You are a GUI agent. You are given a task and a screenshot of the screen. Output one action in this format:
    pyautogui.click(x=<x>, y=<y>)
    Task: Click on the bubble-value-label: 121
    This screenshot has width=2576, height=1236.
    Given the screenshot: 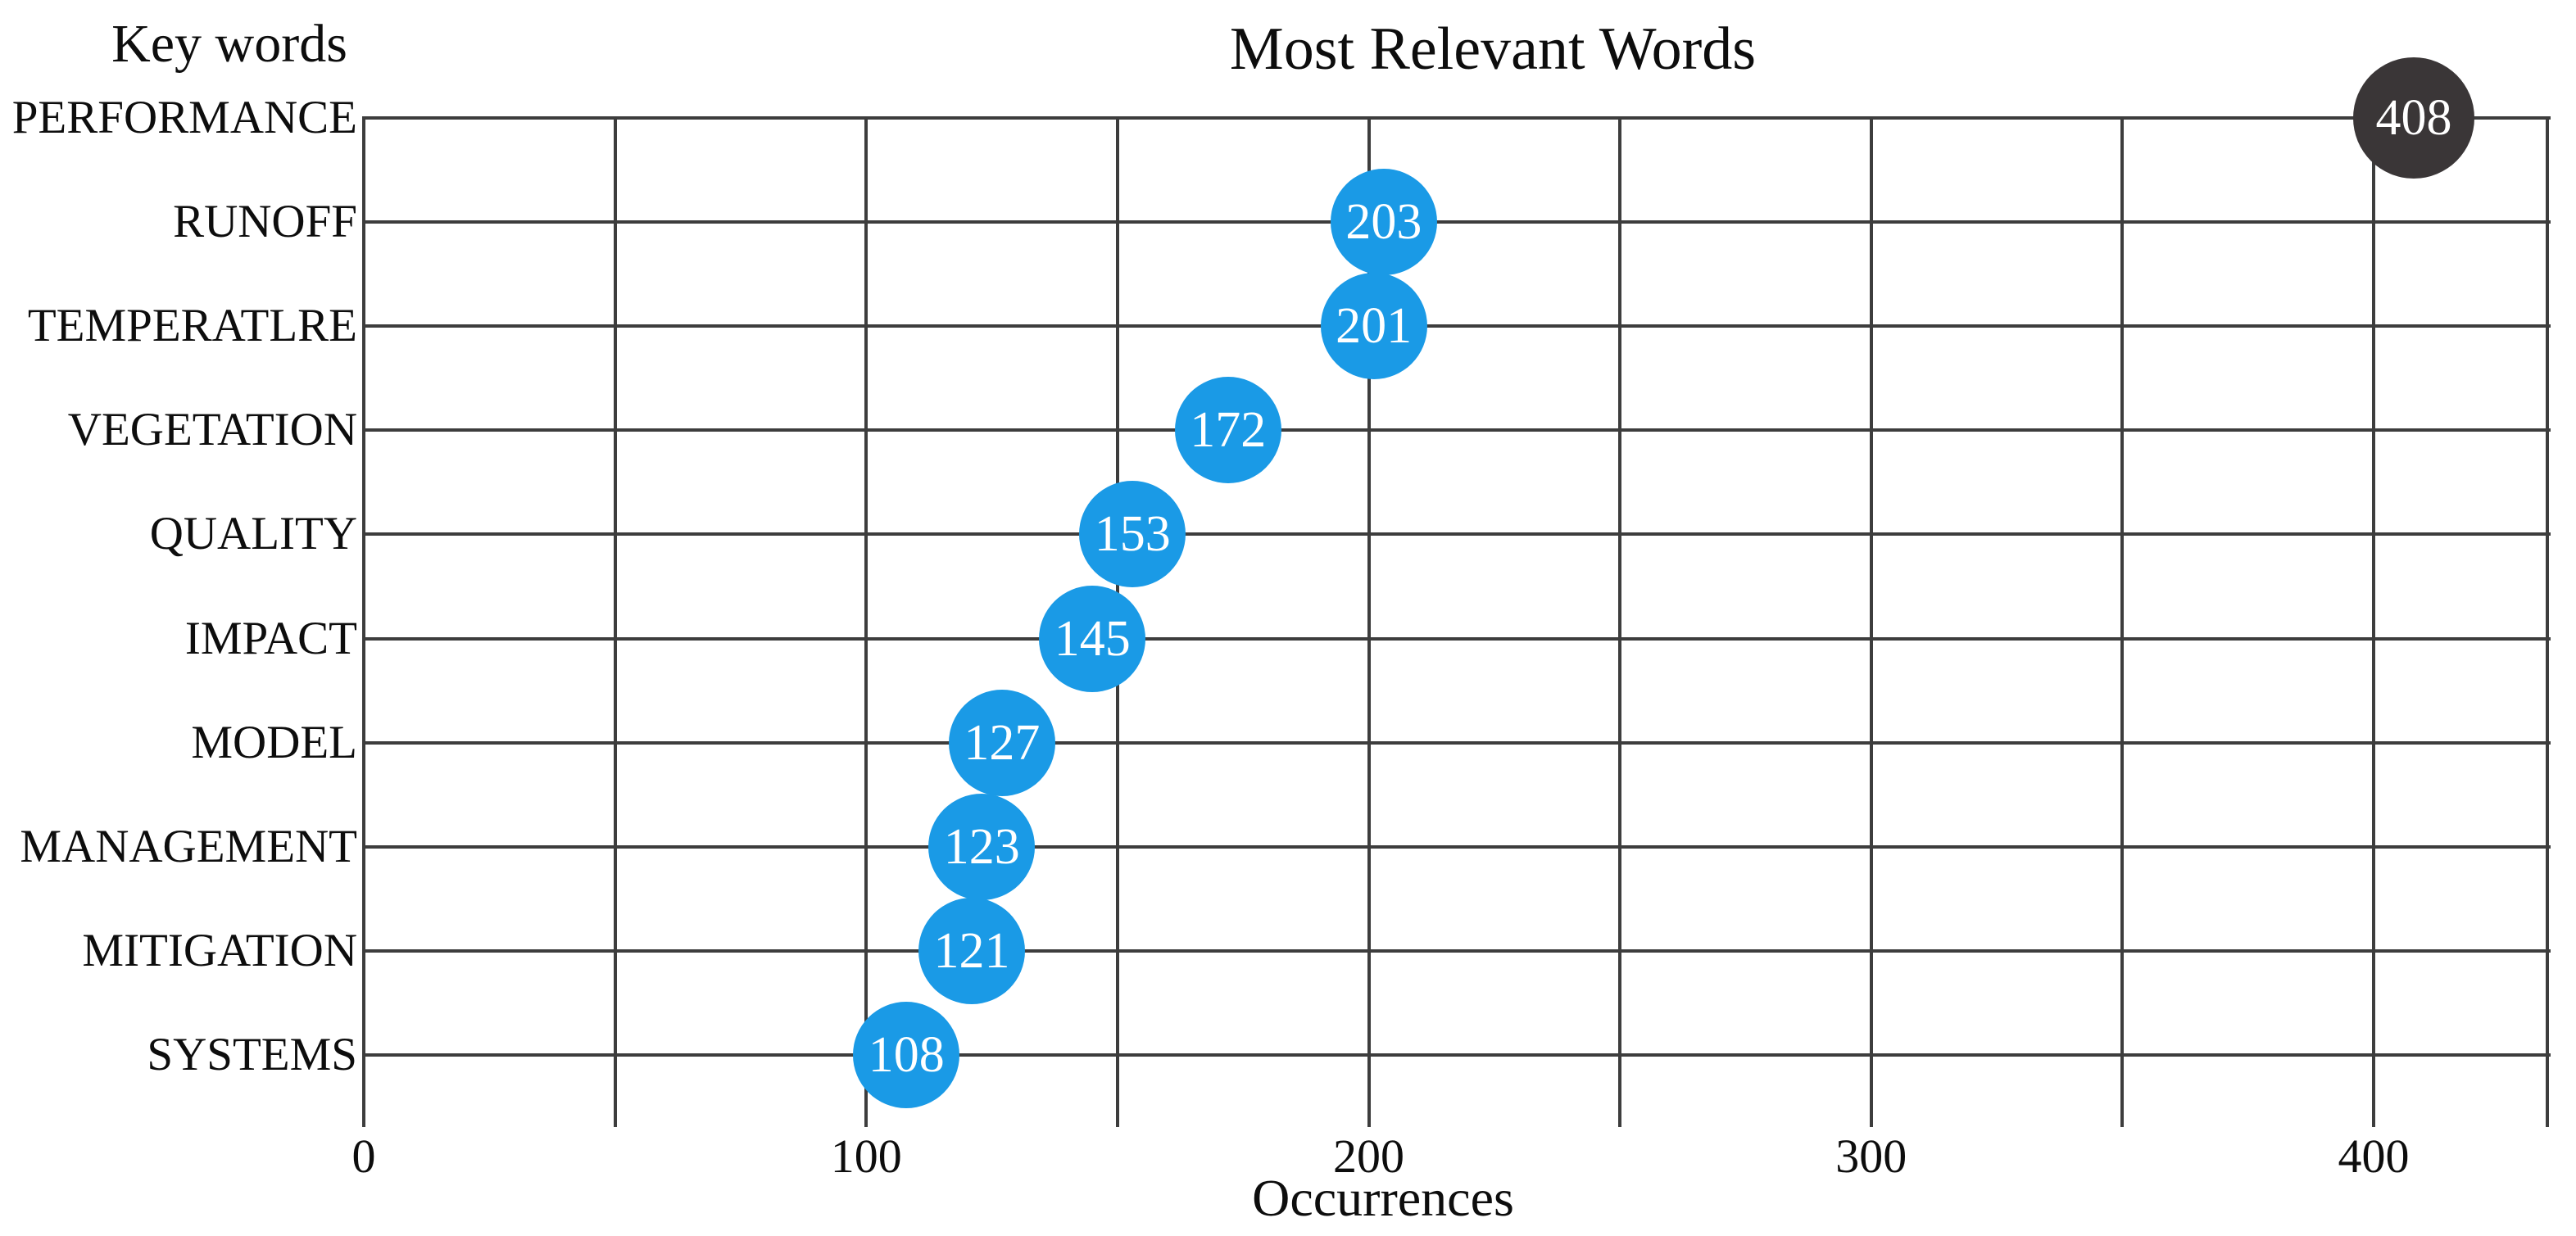 What is the action you would take?
    pyautogui.click(x=971, y=951)
    